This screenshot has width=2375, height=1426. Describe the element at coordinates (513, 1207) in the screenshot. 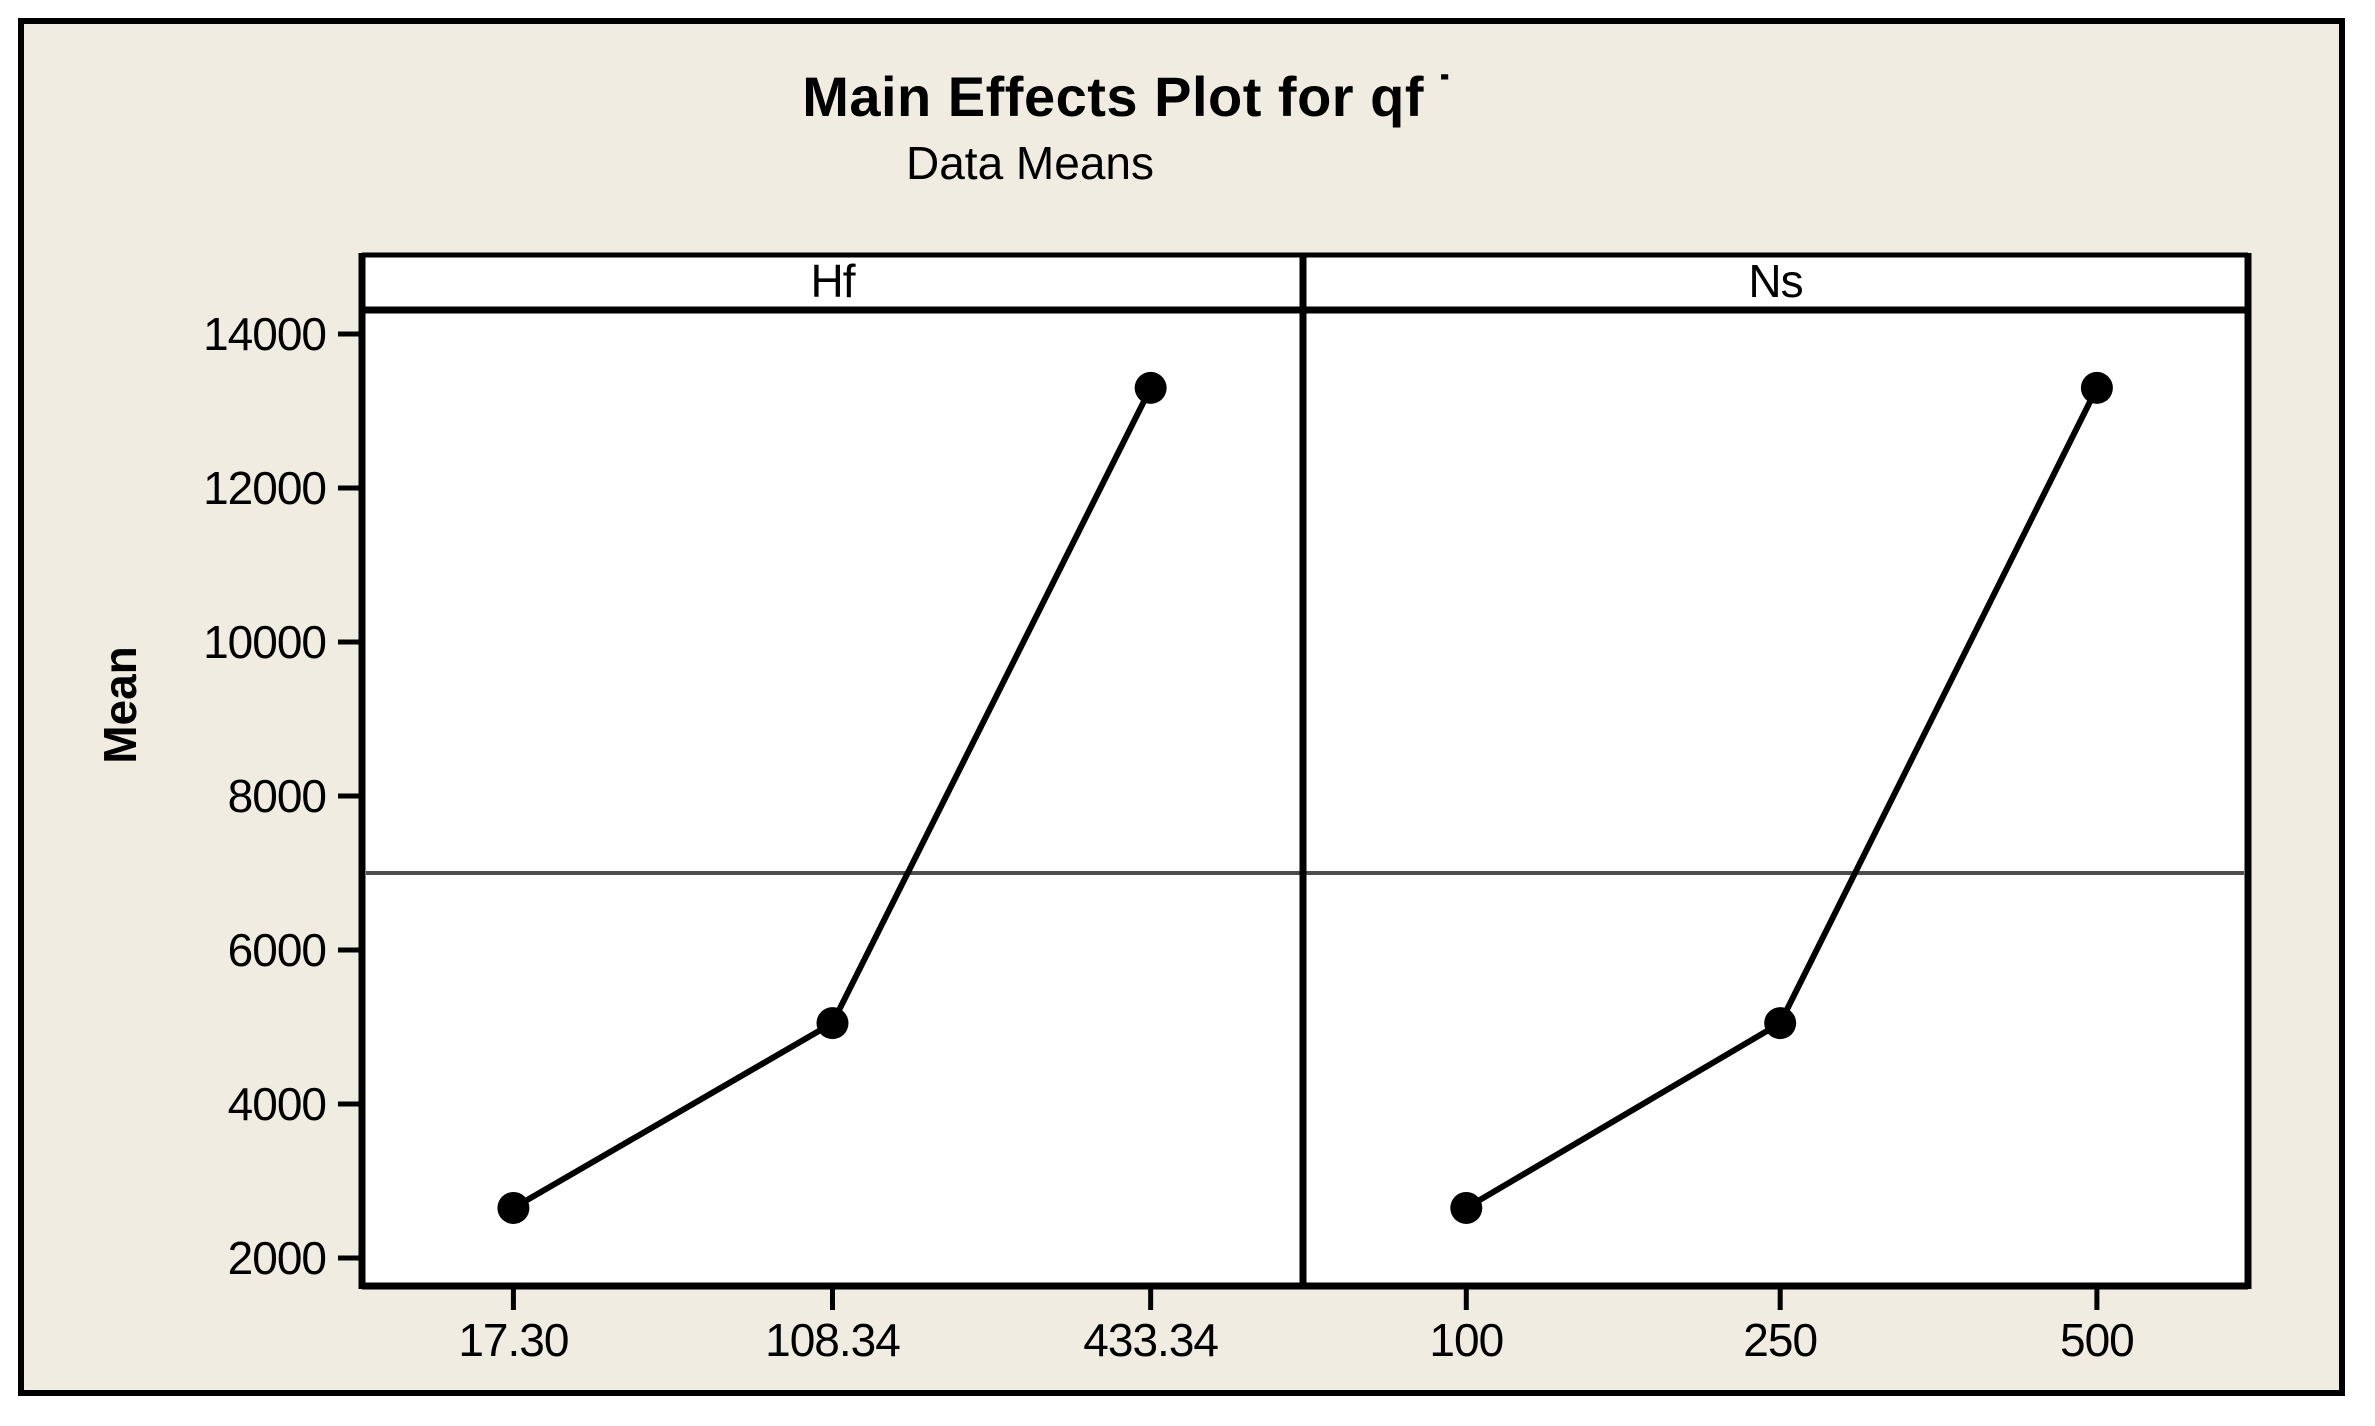

I see `data-point-Hf-17.30` at that location.